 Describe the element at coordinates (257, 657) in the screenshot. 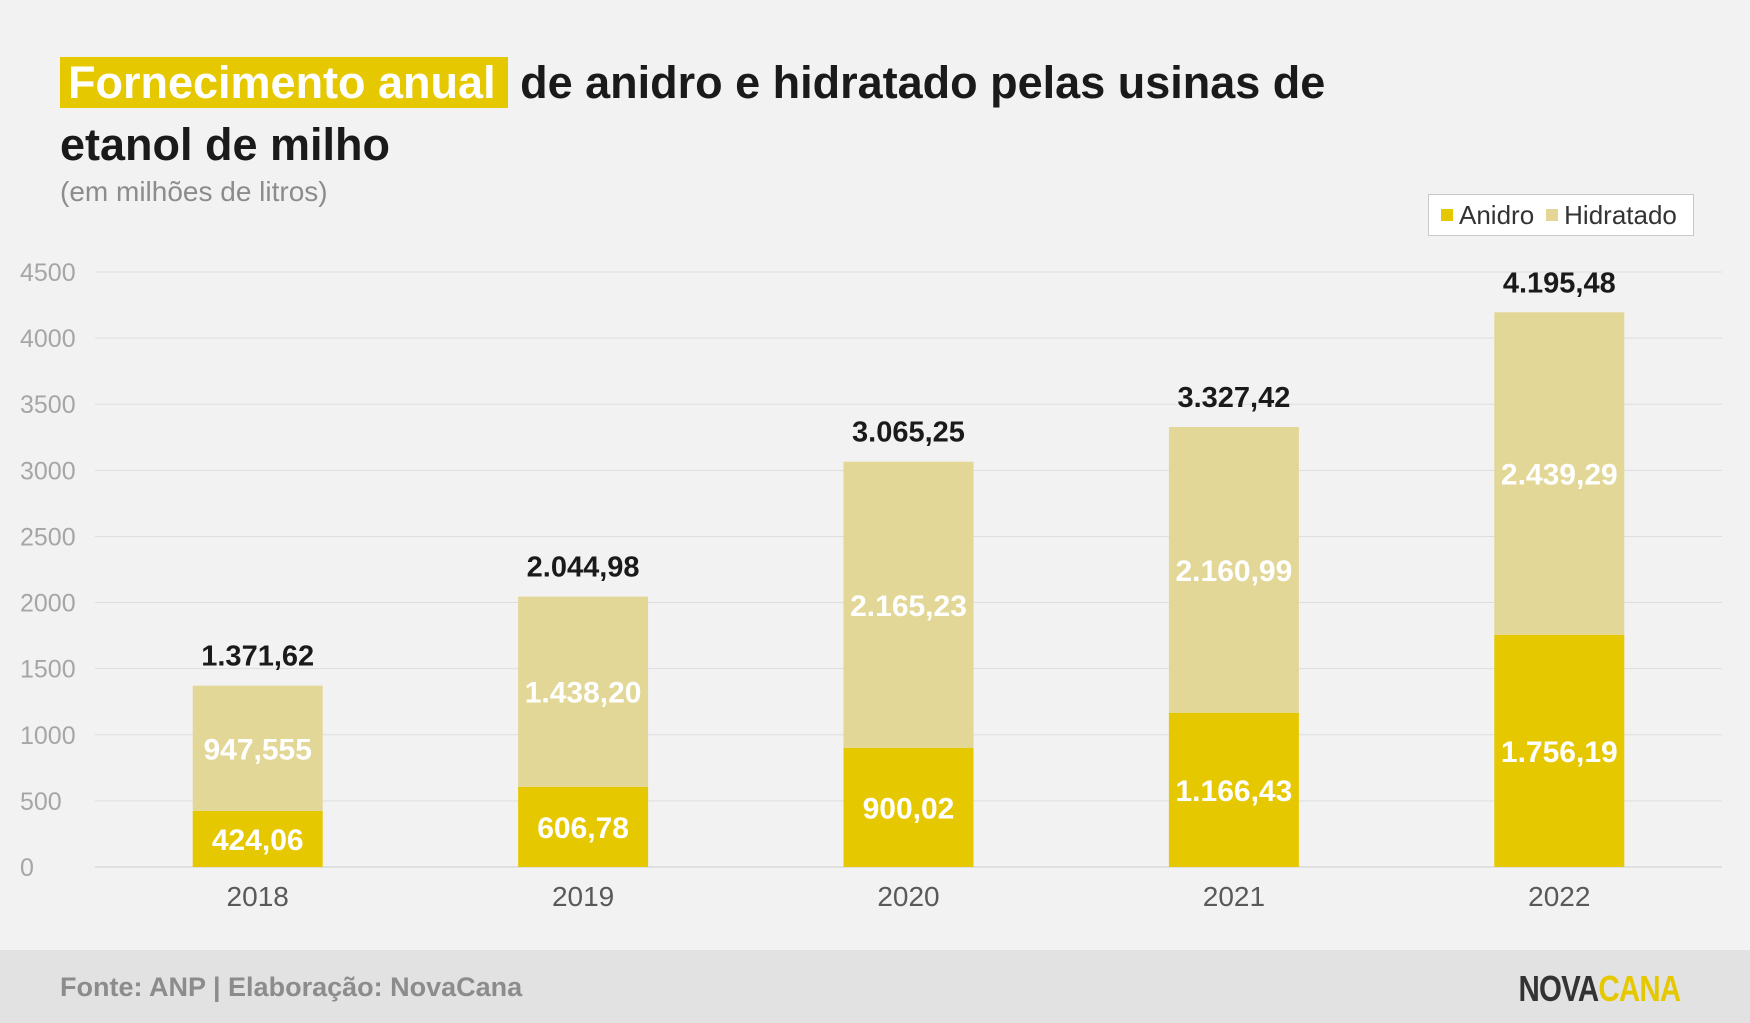

I see `total-label-2018: 1.371,62` at that location.